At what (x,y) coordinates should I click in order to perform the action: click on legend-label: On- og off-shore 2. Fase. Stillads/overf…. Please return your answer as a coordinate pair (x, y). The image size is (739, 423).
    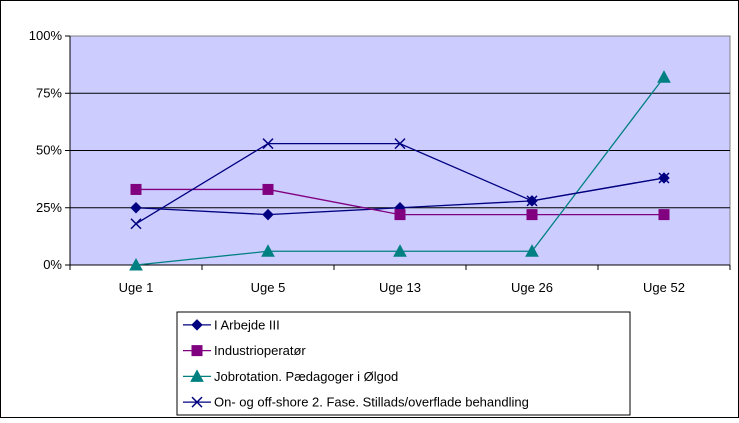
    Looking at the image, I should click on (371, 402).